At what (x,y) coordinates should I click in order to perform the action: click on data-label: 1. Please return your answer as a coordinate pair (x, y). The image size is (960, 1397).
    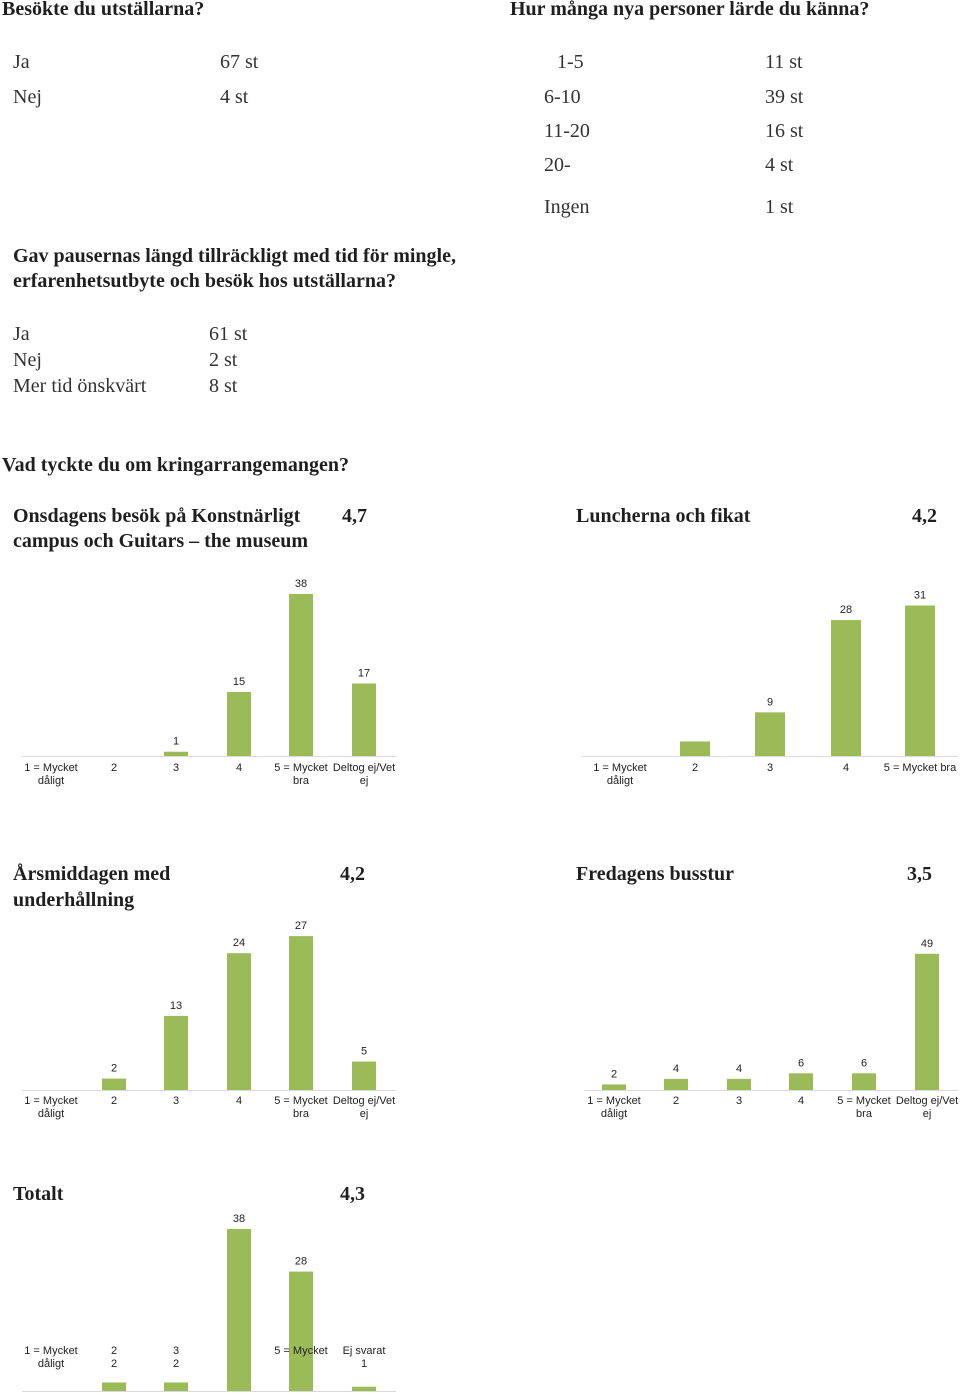
    Looking at the image, I should click on (176, 742).